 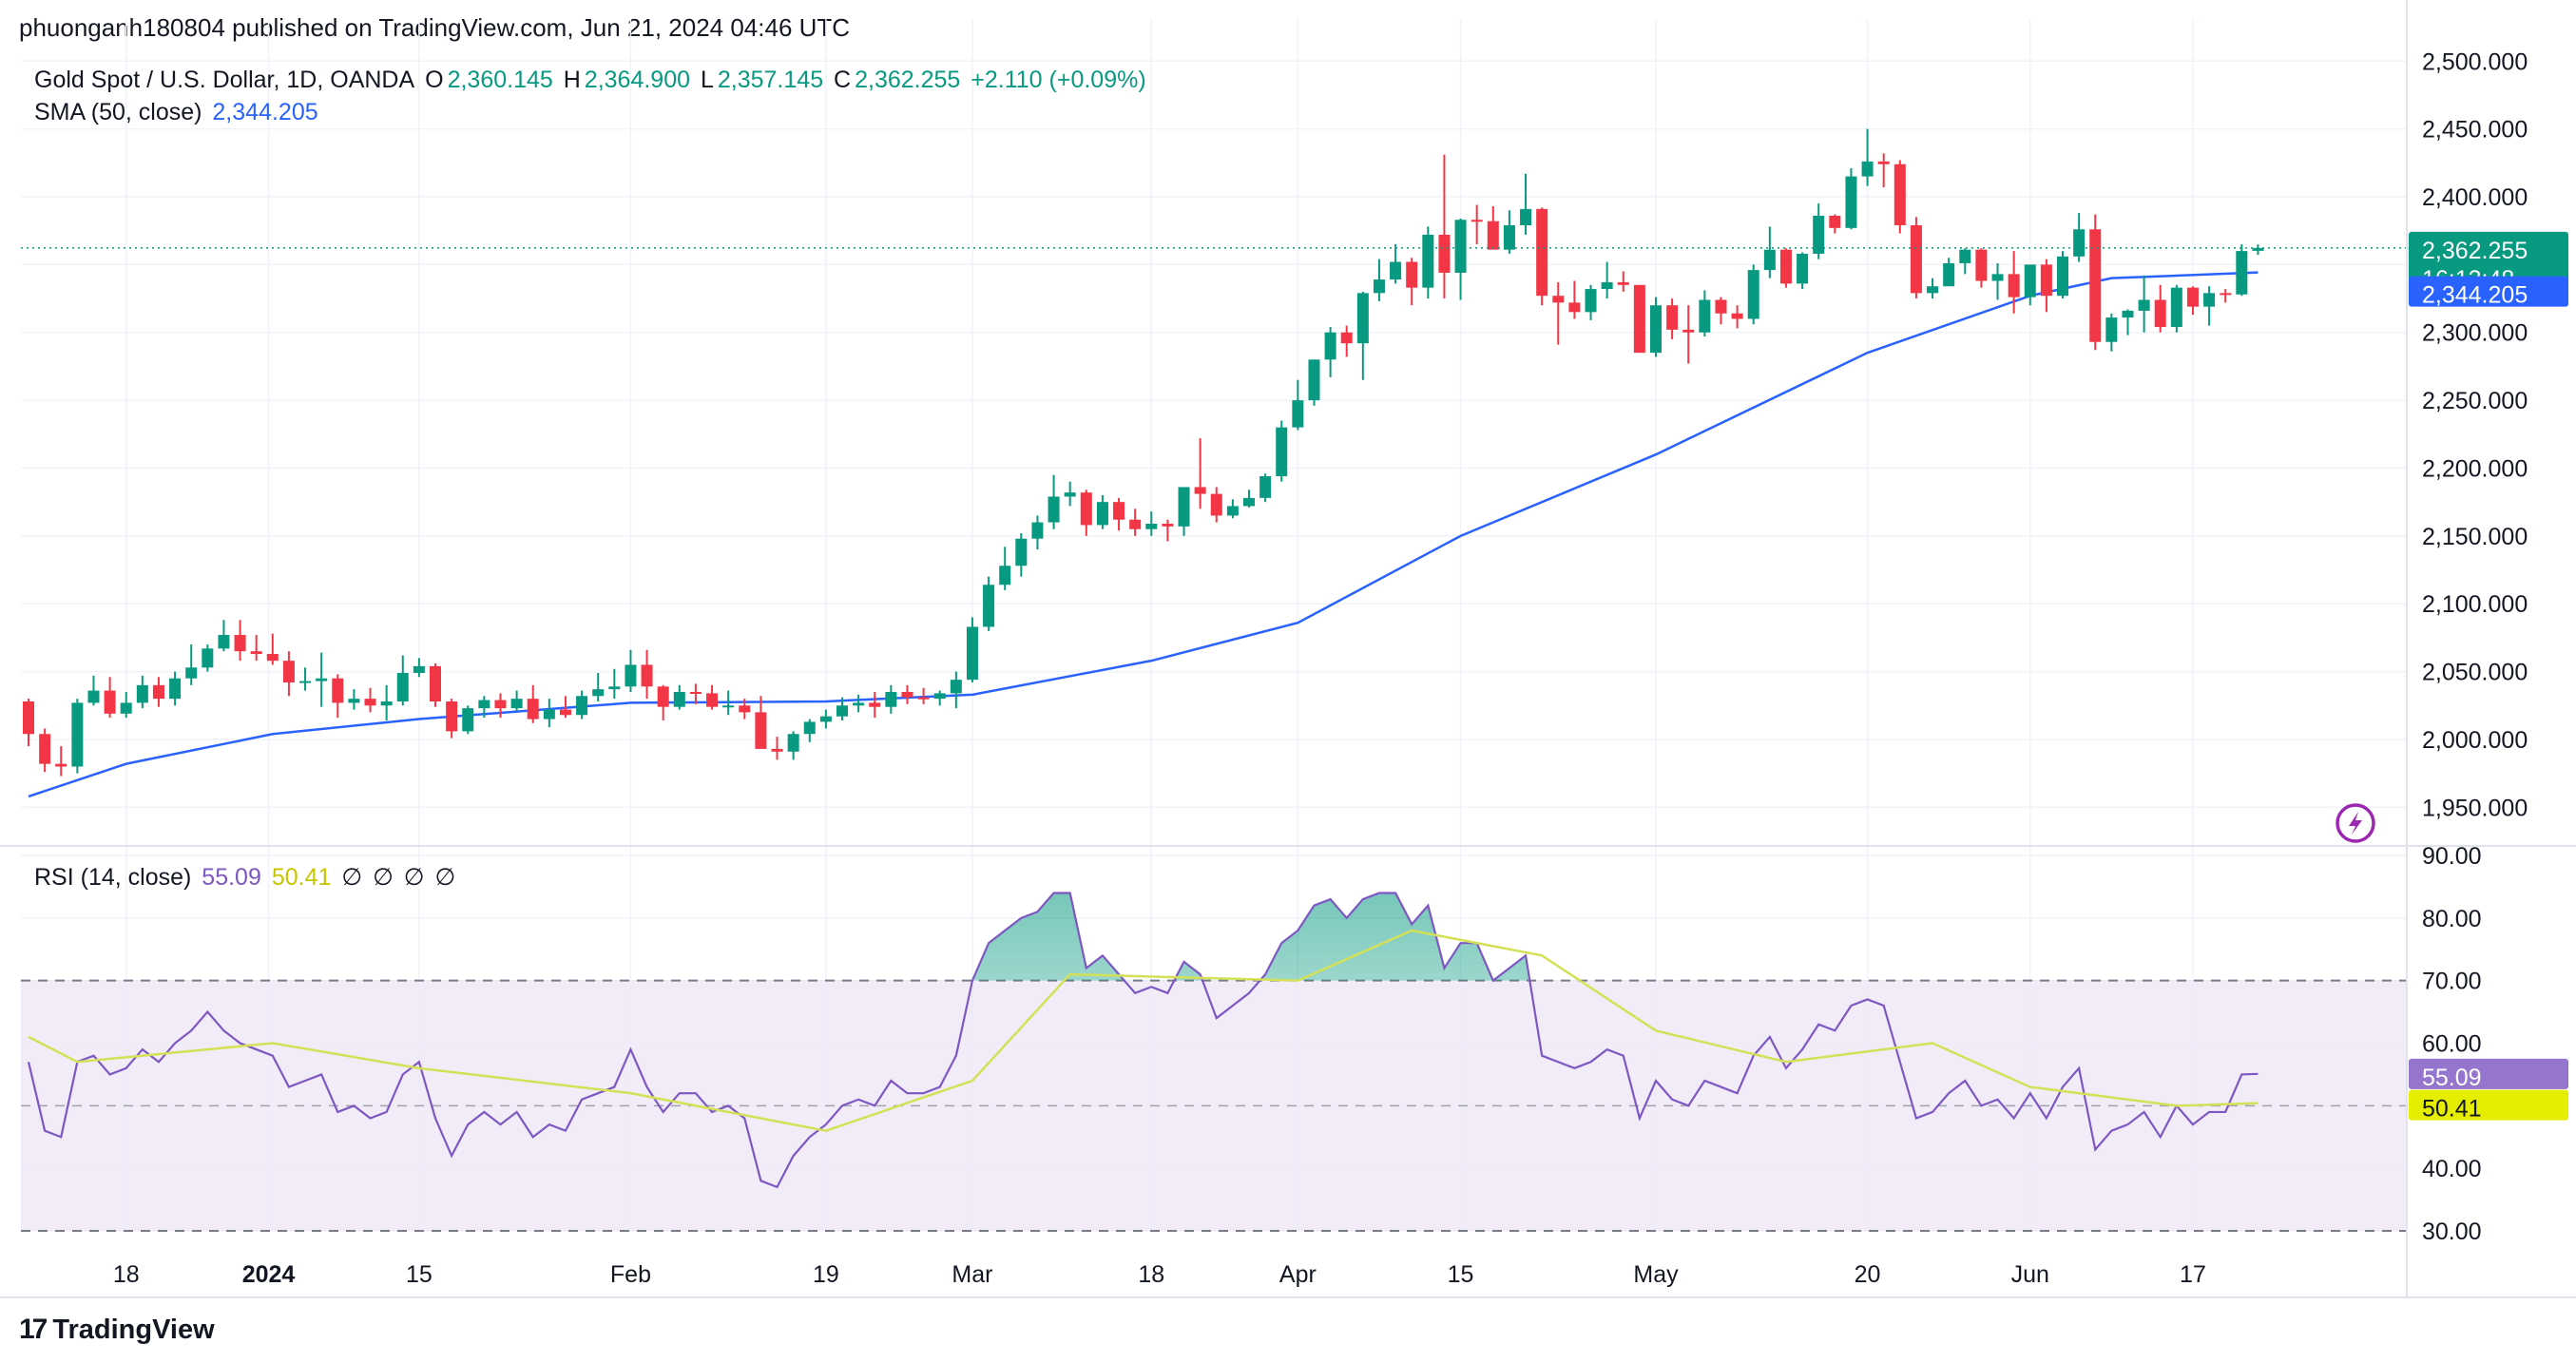 What do you see at coordinates (2452, 982) in the screenshot?
I see `rsi-tick-label: 70.00` at bounding box center [2452, 982].